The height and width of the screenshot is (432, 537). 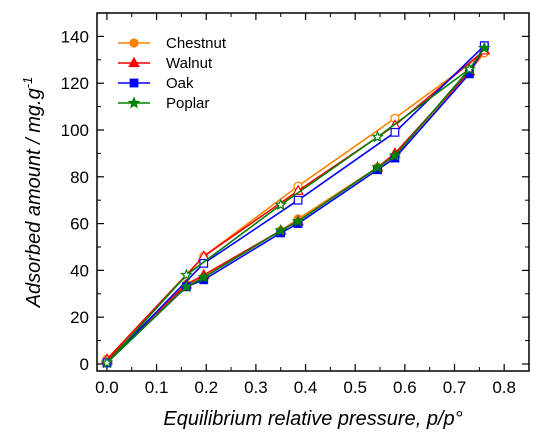 I want to click on y-tick-label: 60, so click(x=79, y=224).